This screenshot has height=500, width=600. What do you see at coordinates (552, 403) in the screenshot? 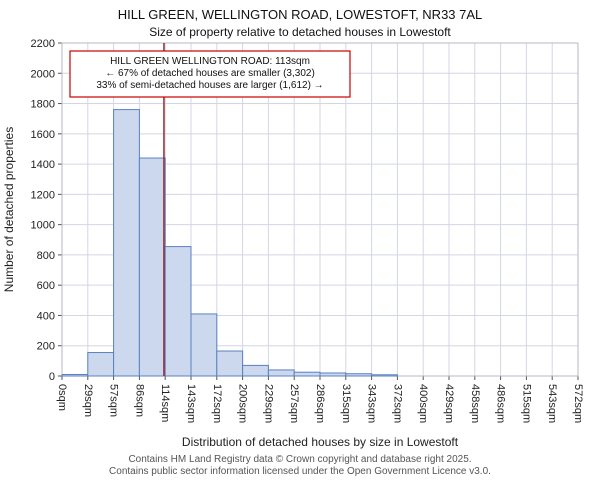
I see `x-tick-label: 543sqm` at bounding box center [552, 403].